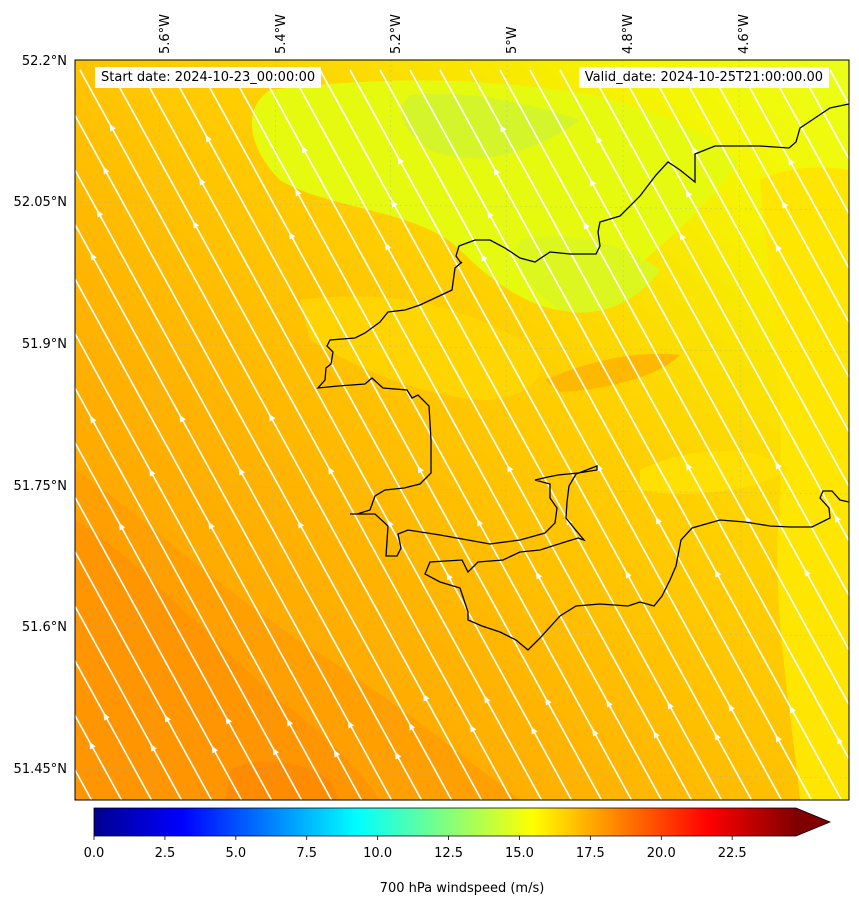 This screenshot has width=859, height=907. Describe the element at coordinates (306, 853) in the screenshot. I see `colorbar-tick-label: 7.5` at that location.